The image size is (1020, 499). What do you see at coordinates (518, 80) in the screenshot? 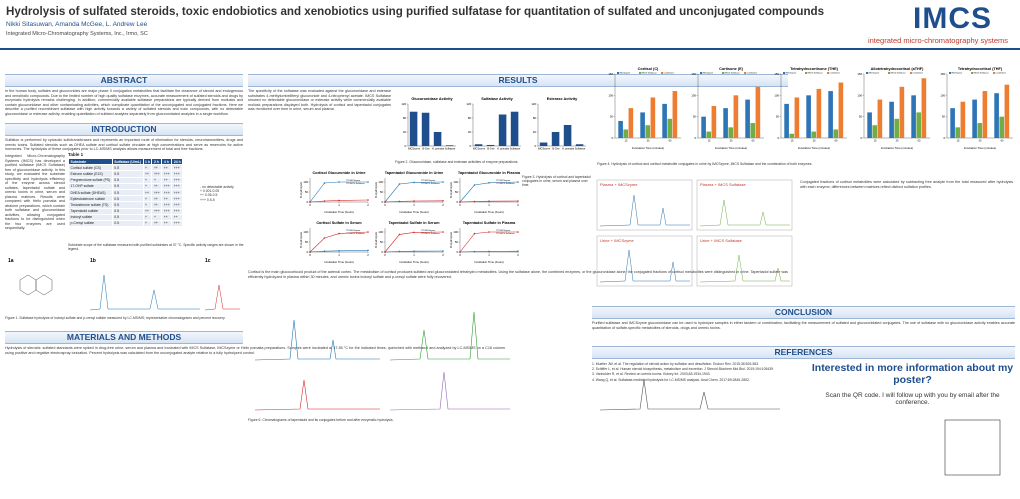
I see `section-heading: RESULTS` at bounding box center [518, 80].